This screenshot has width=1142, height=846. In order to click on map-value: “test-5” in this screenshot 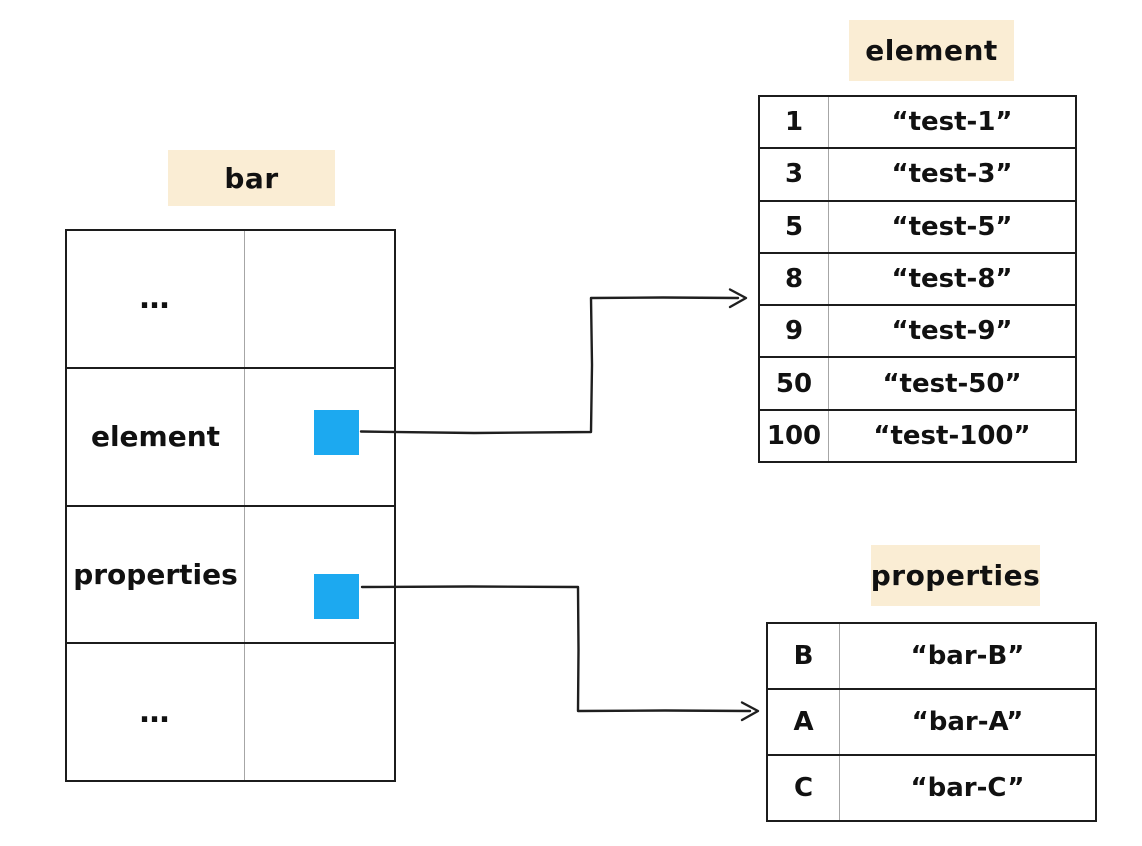, I will do `click(951, 226)`.